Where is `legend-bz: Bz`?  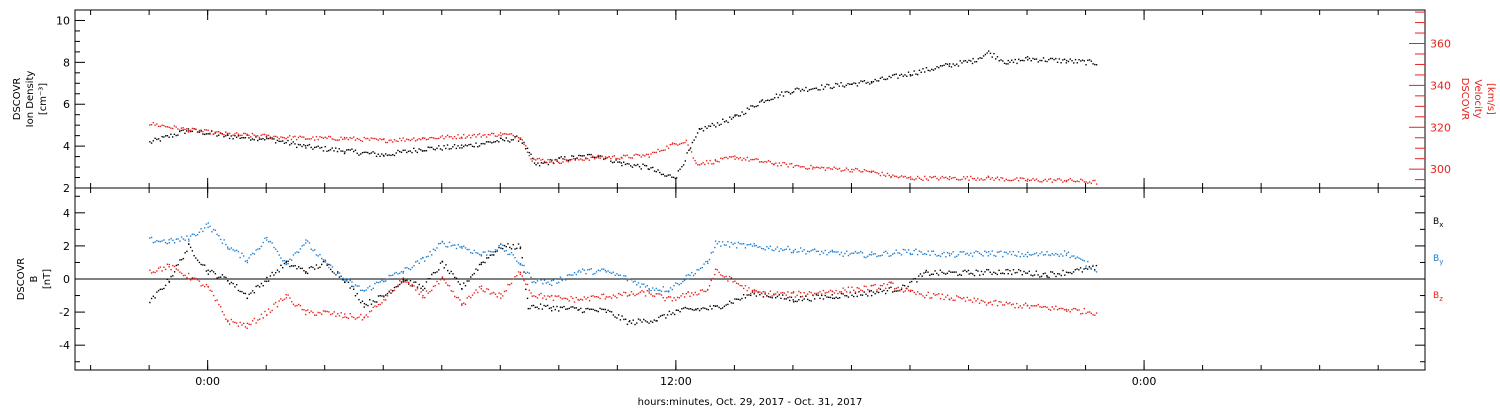
legend-bz: Bz is located at coordinates (1438, 297).